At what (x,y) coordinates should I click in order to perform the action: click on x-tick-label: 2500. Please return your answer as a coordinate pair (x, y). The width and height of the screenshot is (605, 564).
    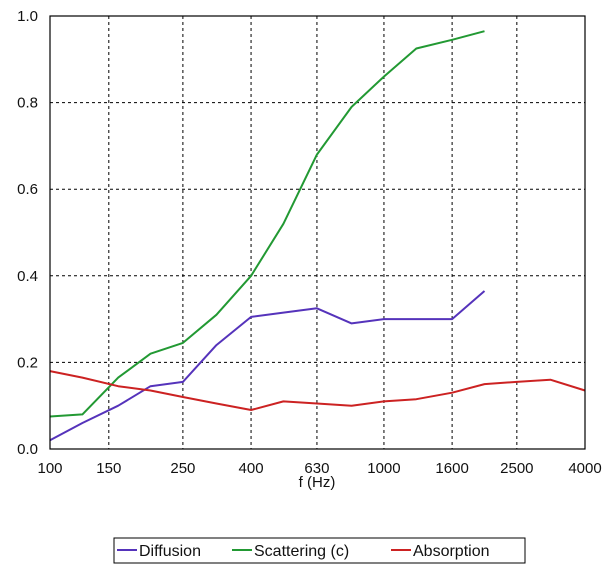
    Looking at the image, I should click on (516, 468).